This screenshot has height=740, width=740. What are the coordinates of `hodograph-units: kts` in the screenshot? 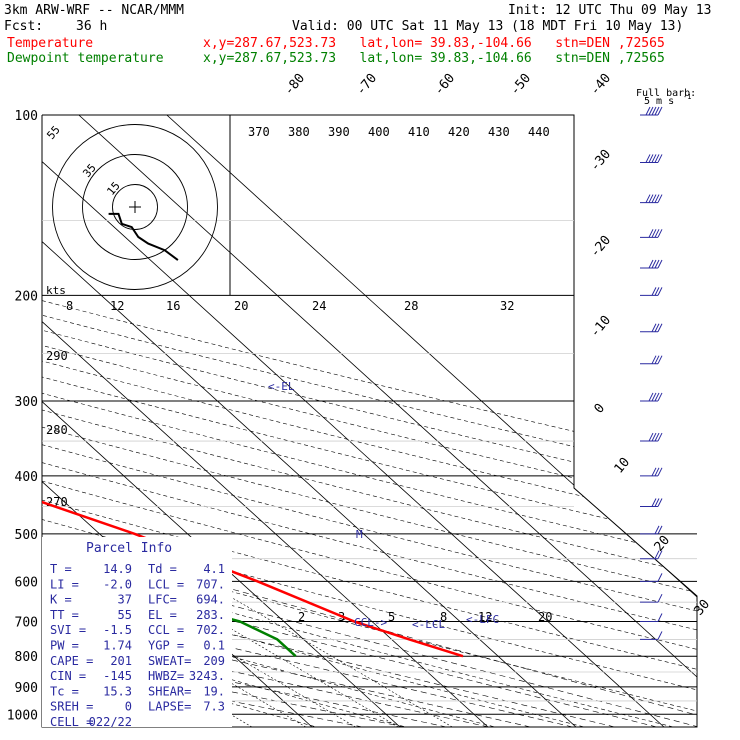 It's located at (56, 290).